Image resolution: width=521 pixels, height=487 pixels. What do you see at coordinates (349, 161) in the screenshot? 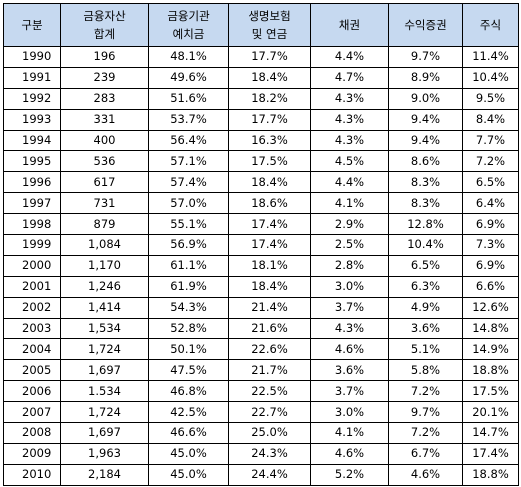
I see `value-cell: 4.5%` at bounding box center [349, 161].